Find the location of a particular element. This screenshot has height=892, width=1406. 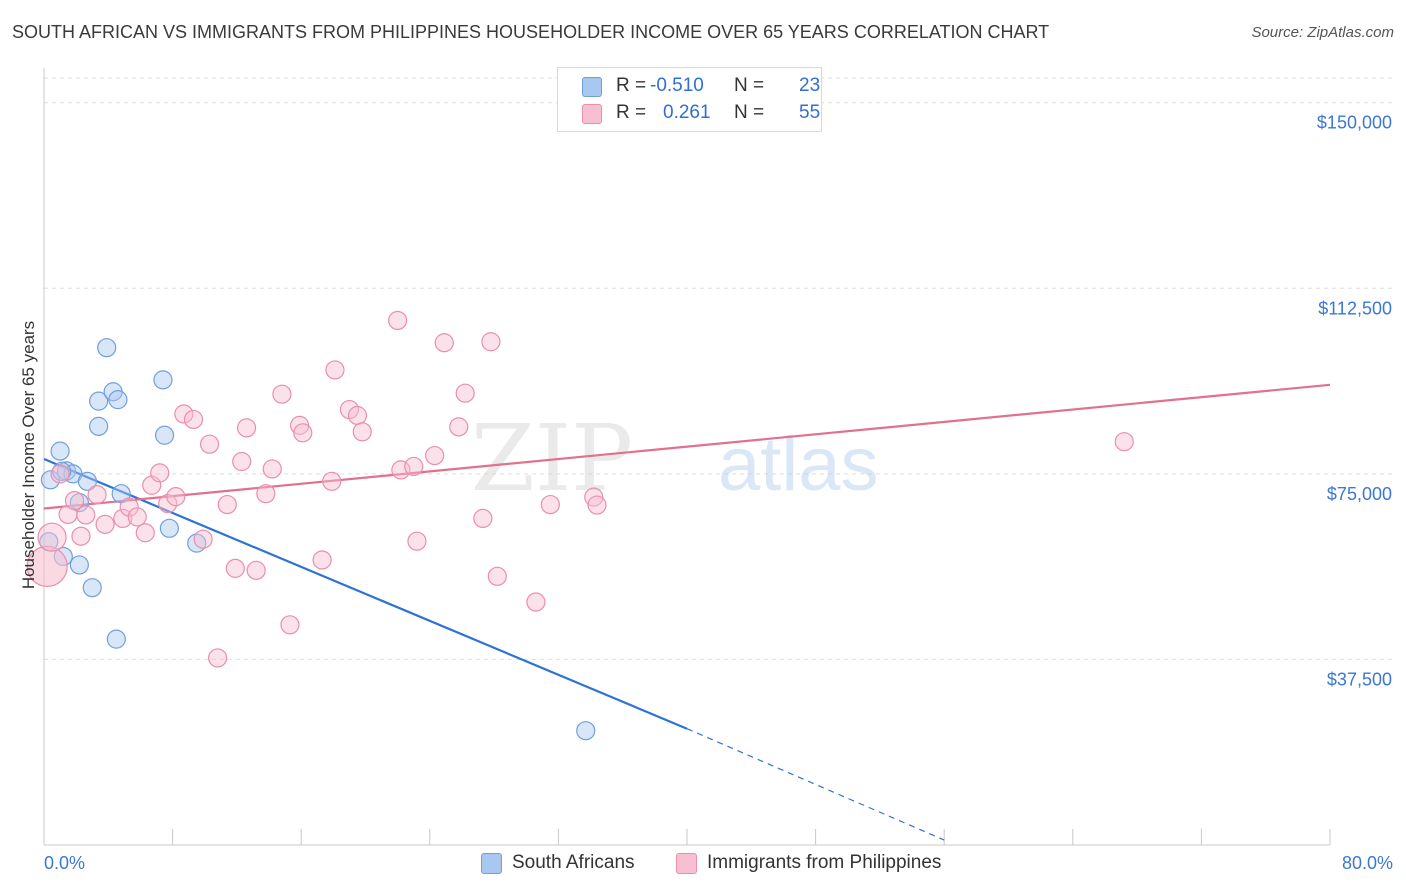

legend-label: Immigrants from Philippines is located at coordinates (824, 862).